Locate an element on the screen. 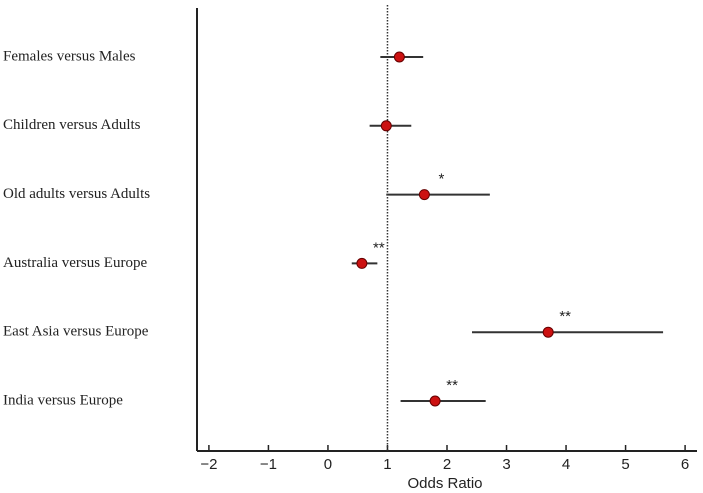 Image resolution: width=703 pixels, height=493 pixels. x-tick-label: 2 is located at coordinates (447, 464).